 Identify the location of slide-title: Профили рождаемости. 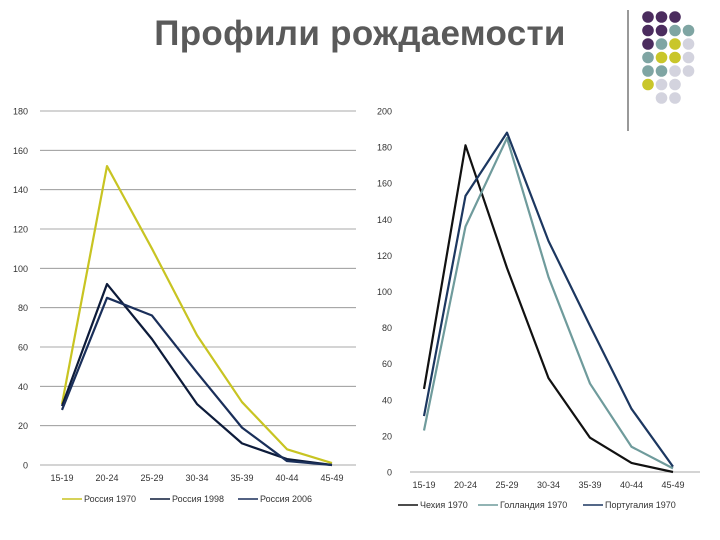
(360, 33).